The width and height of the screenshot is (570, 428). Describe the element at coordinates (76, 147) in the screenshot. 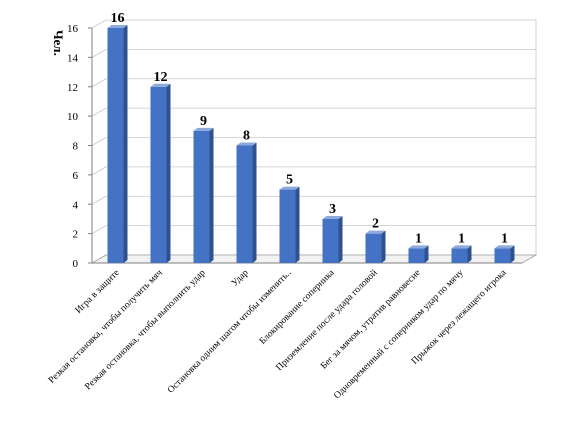

I see `y-tick-label-8: 8` at that location.